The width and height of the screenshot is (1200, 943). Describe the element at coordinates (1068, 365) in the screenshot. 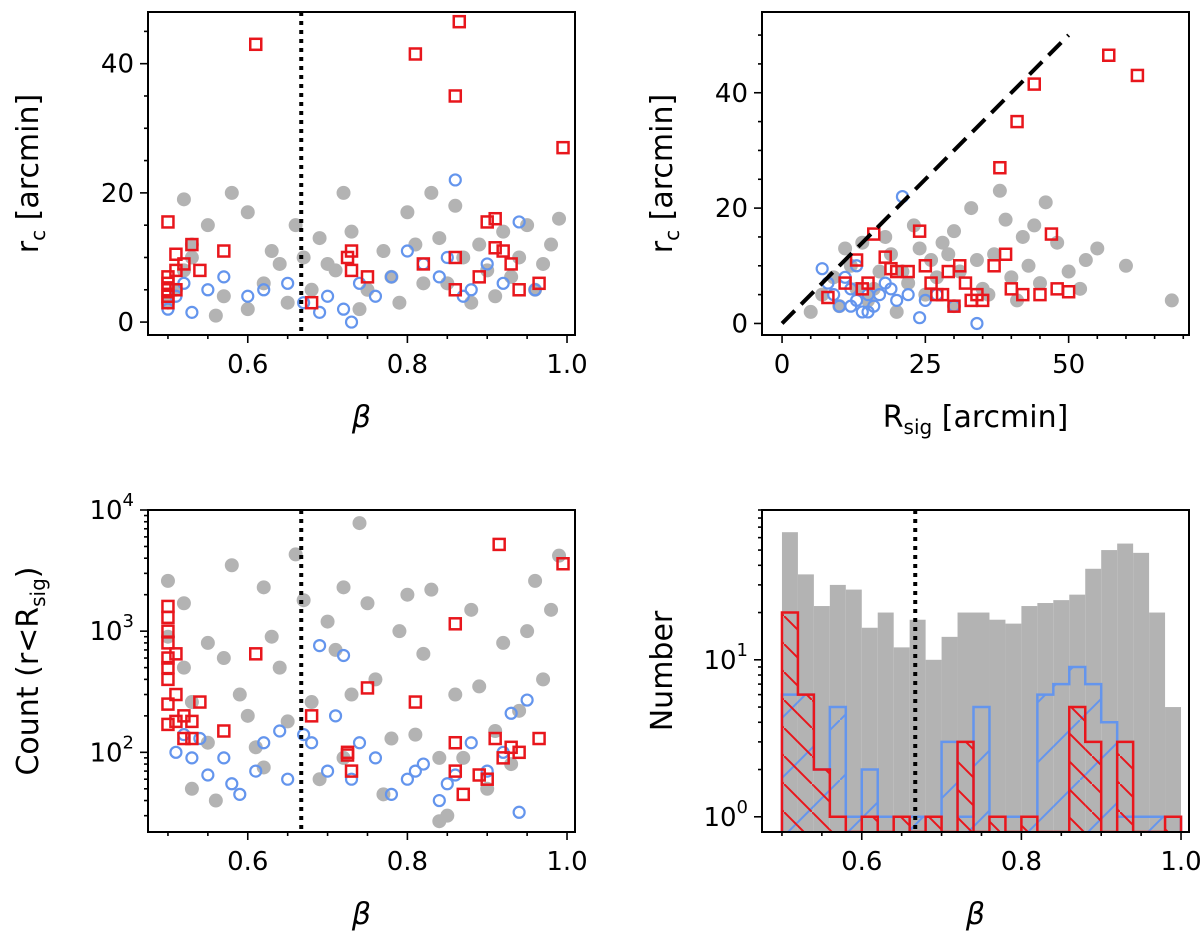

I see `x-tick-label: 50` at that location.